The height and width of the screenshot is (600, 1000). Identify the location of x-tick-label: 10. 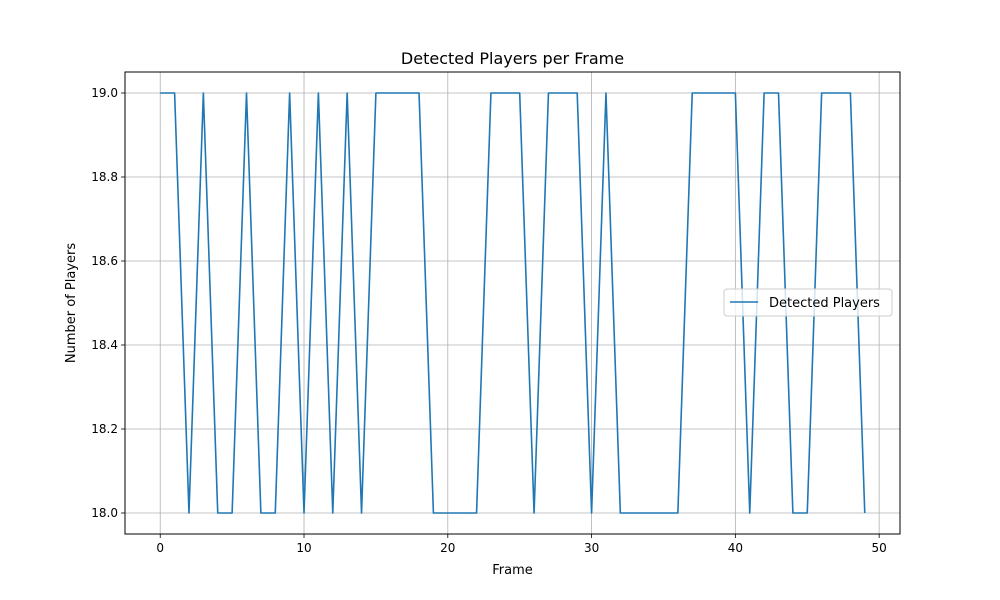
(303, 548).